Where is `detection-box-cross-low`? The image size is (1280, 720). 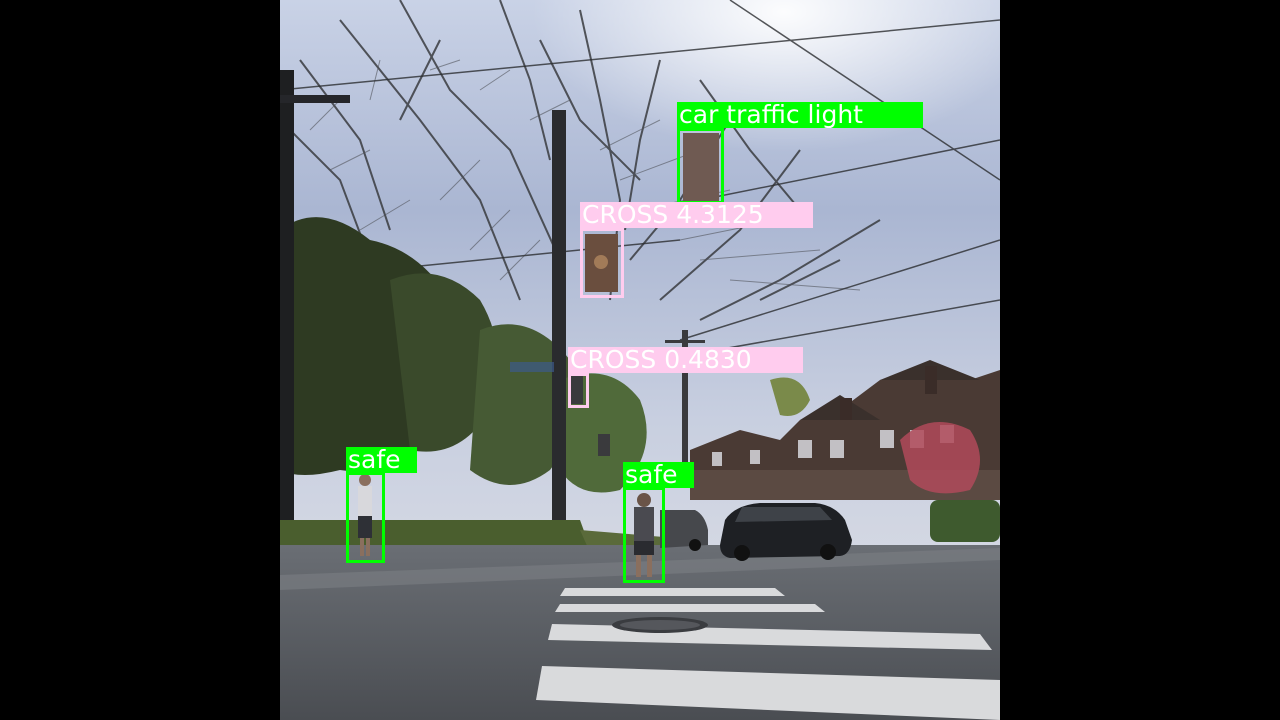 detection-box-cross-low is located at coordinates (578, 390).